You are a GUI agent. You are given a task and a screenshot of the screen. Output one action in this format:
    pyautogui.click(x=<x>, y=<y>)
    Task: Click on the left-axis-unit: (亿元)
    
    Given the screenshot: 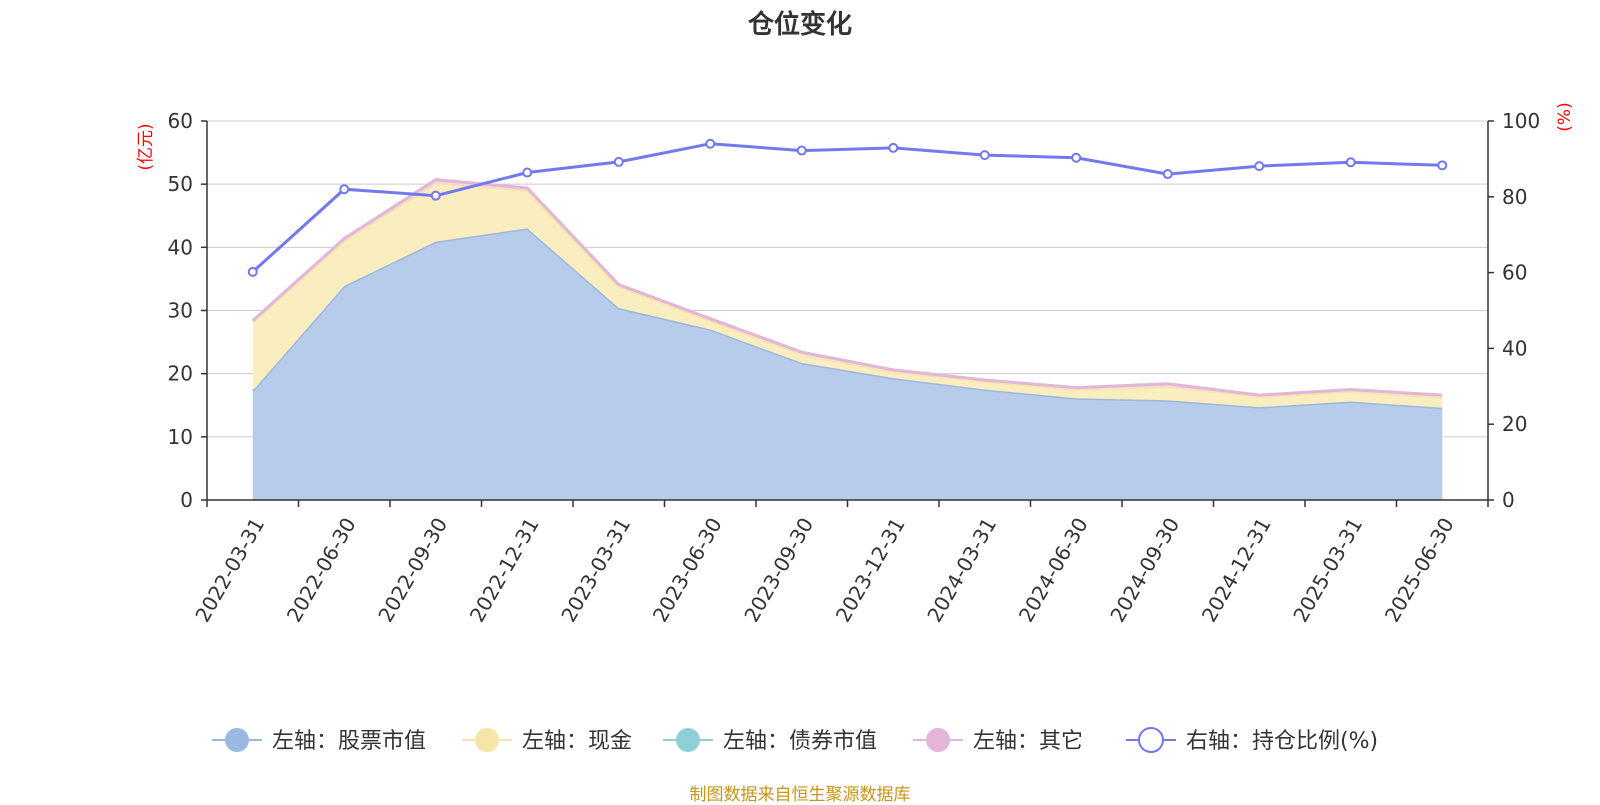 What is the action you would take?
    pyautogui.click(x=146, y=146)
    